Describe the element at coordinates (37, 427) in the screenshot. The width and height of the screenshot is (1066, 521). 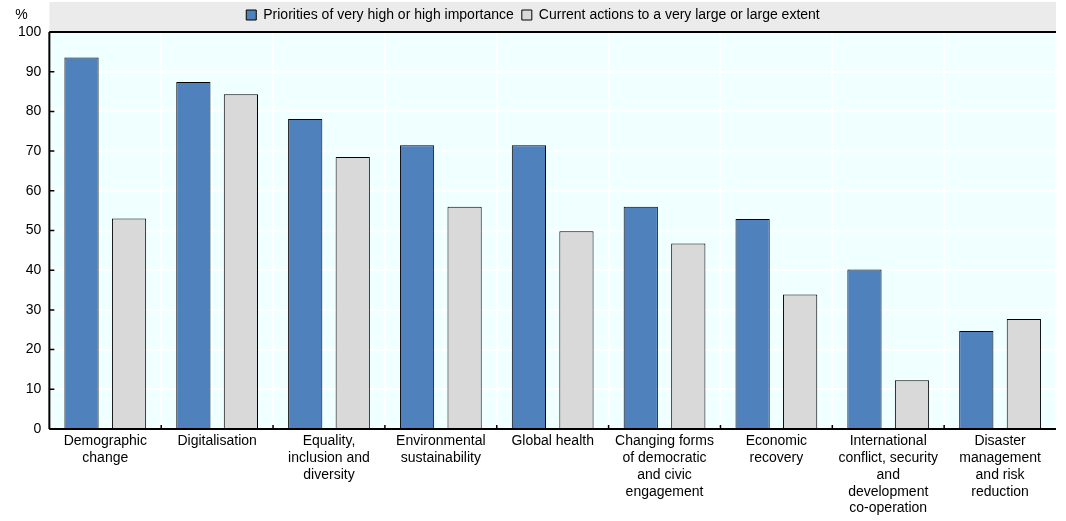
I see `y-tick-label: 0` at that location.